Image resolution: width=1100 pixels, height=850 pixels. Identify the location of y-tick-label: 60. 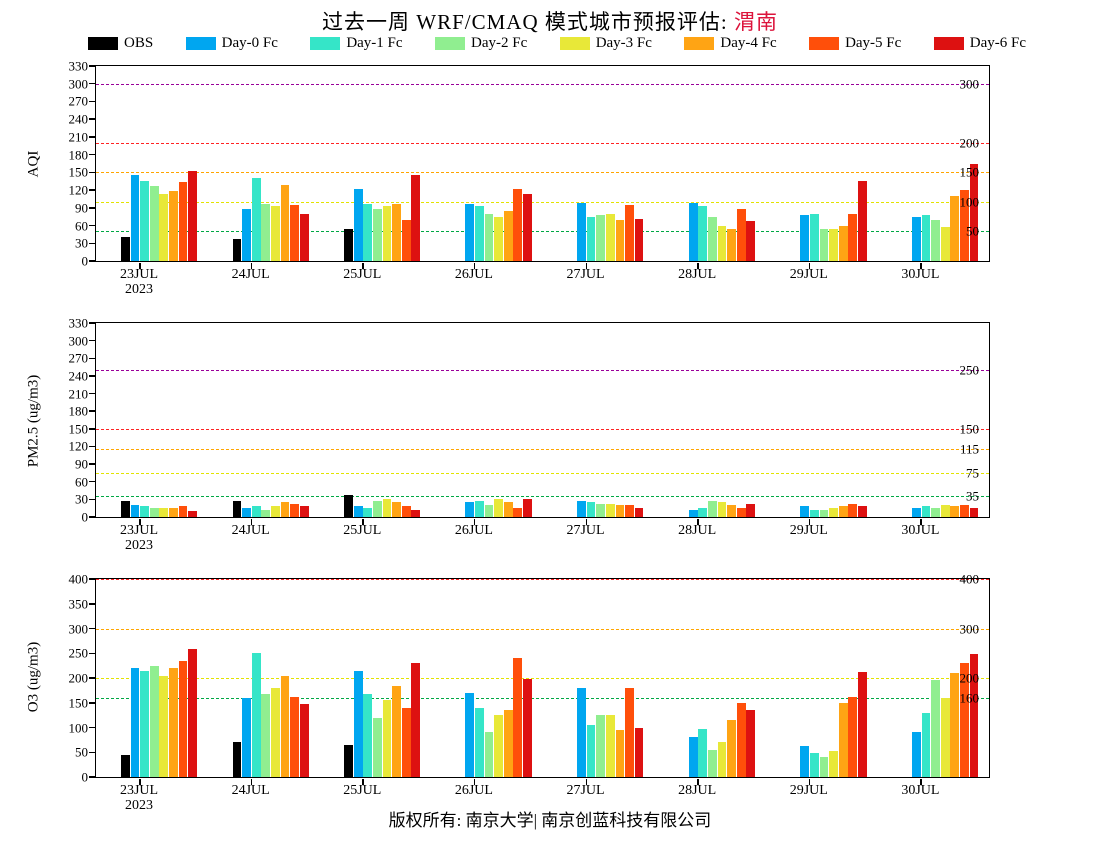
(81, 482).